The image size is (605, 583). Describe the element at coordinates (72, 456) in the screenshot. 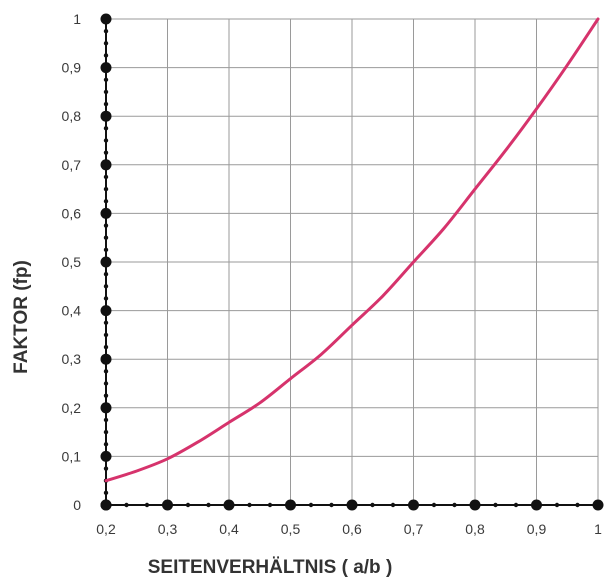

I see `y-tick-label: 0,1` at that location.